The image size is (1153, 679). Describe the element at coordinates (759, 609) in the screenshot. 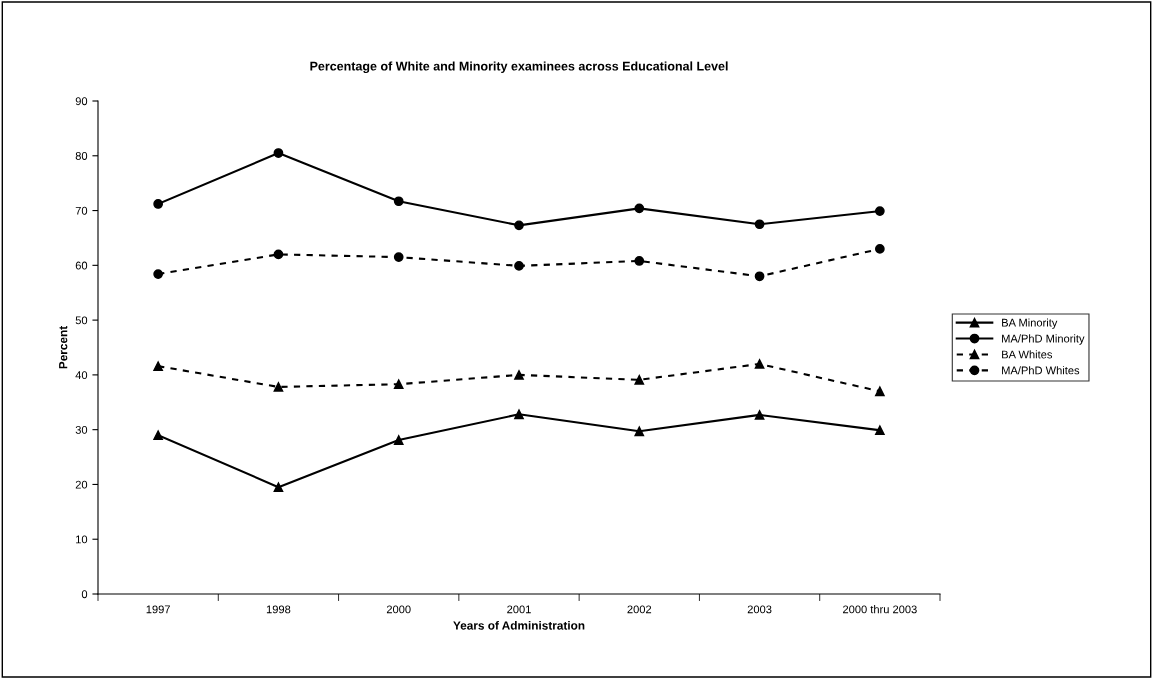

I see `x-tick-label: 2003` at that location.